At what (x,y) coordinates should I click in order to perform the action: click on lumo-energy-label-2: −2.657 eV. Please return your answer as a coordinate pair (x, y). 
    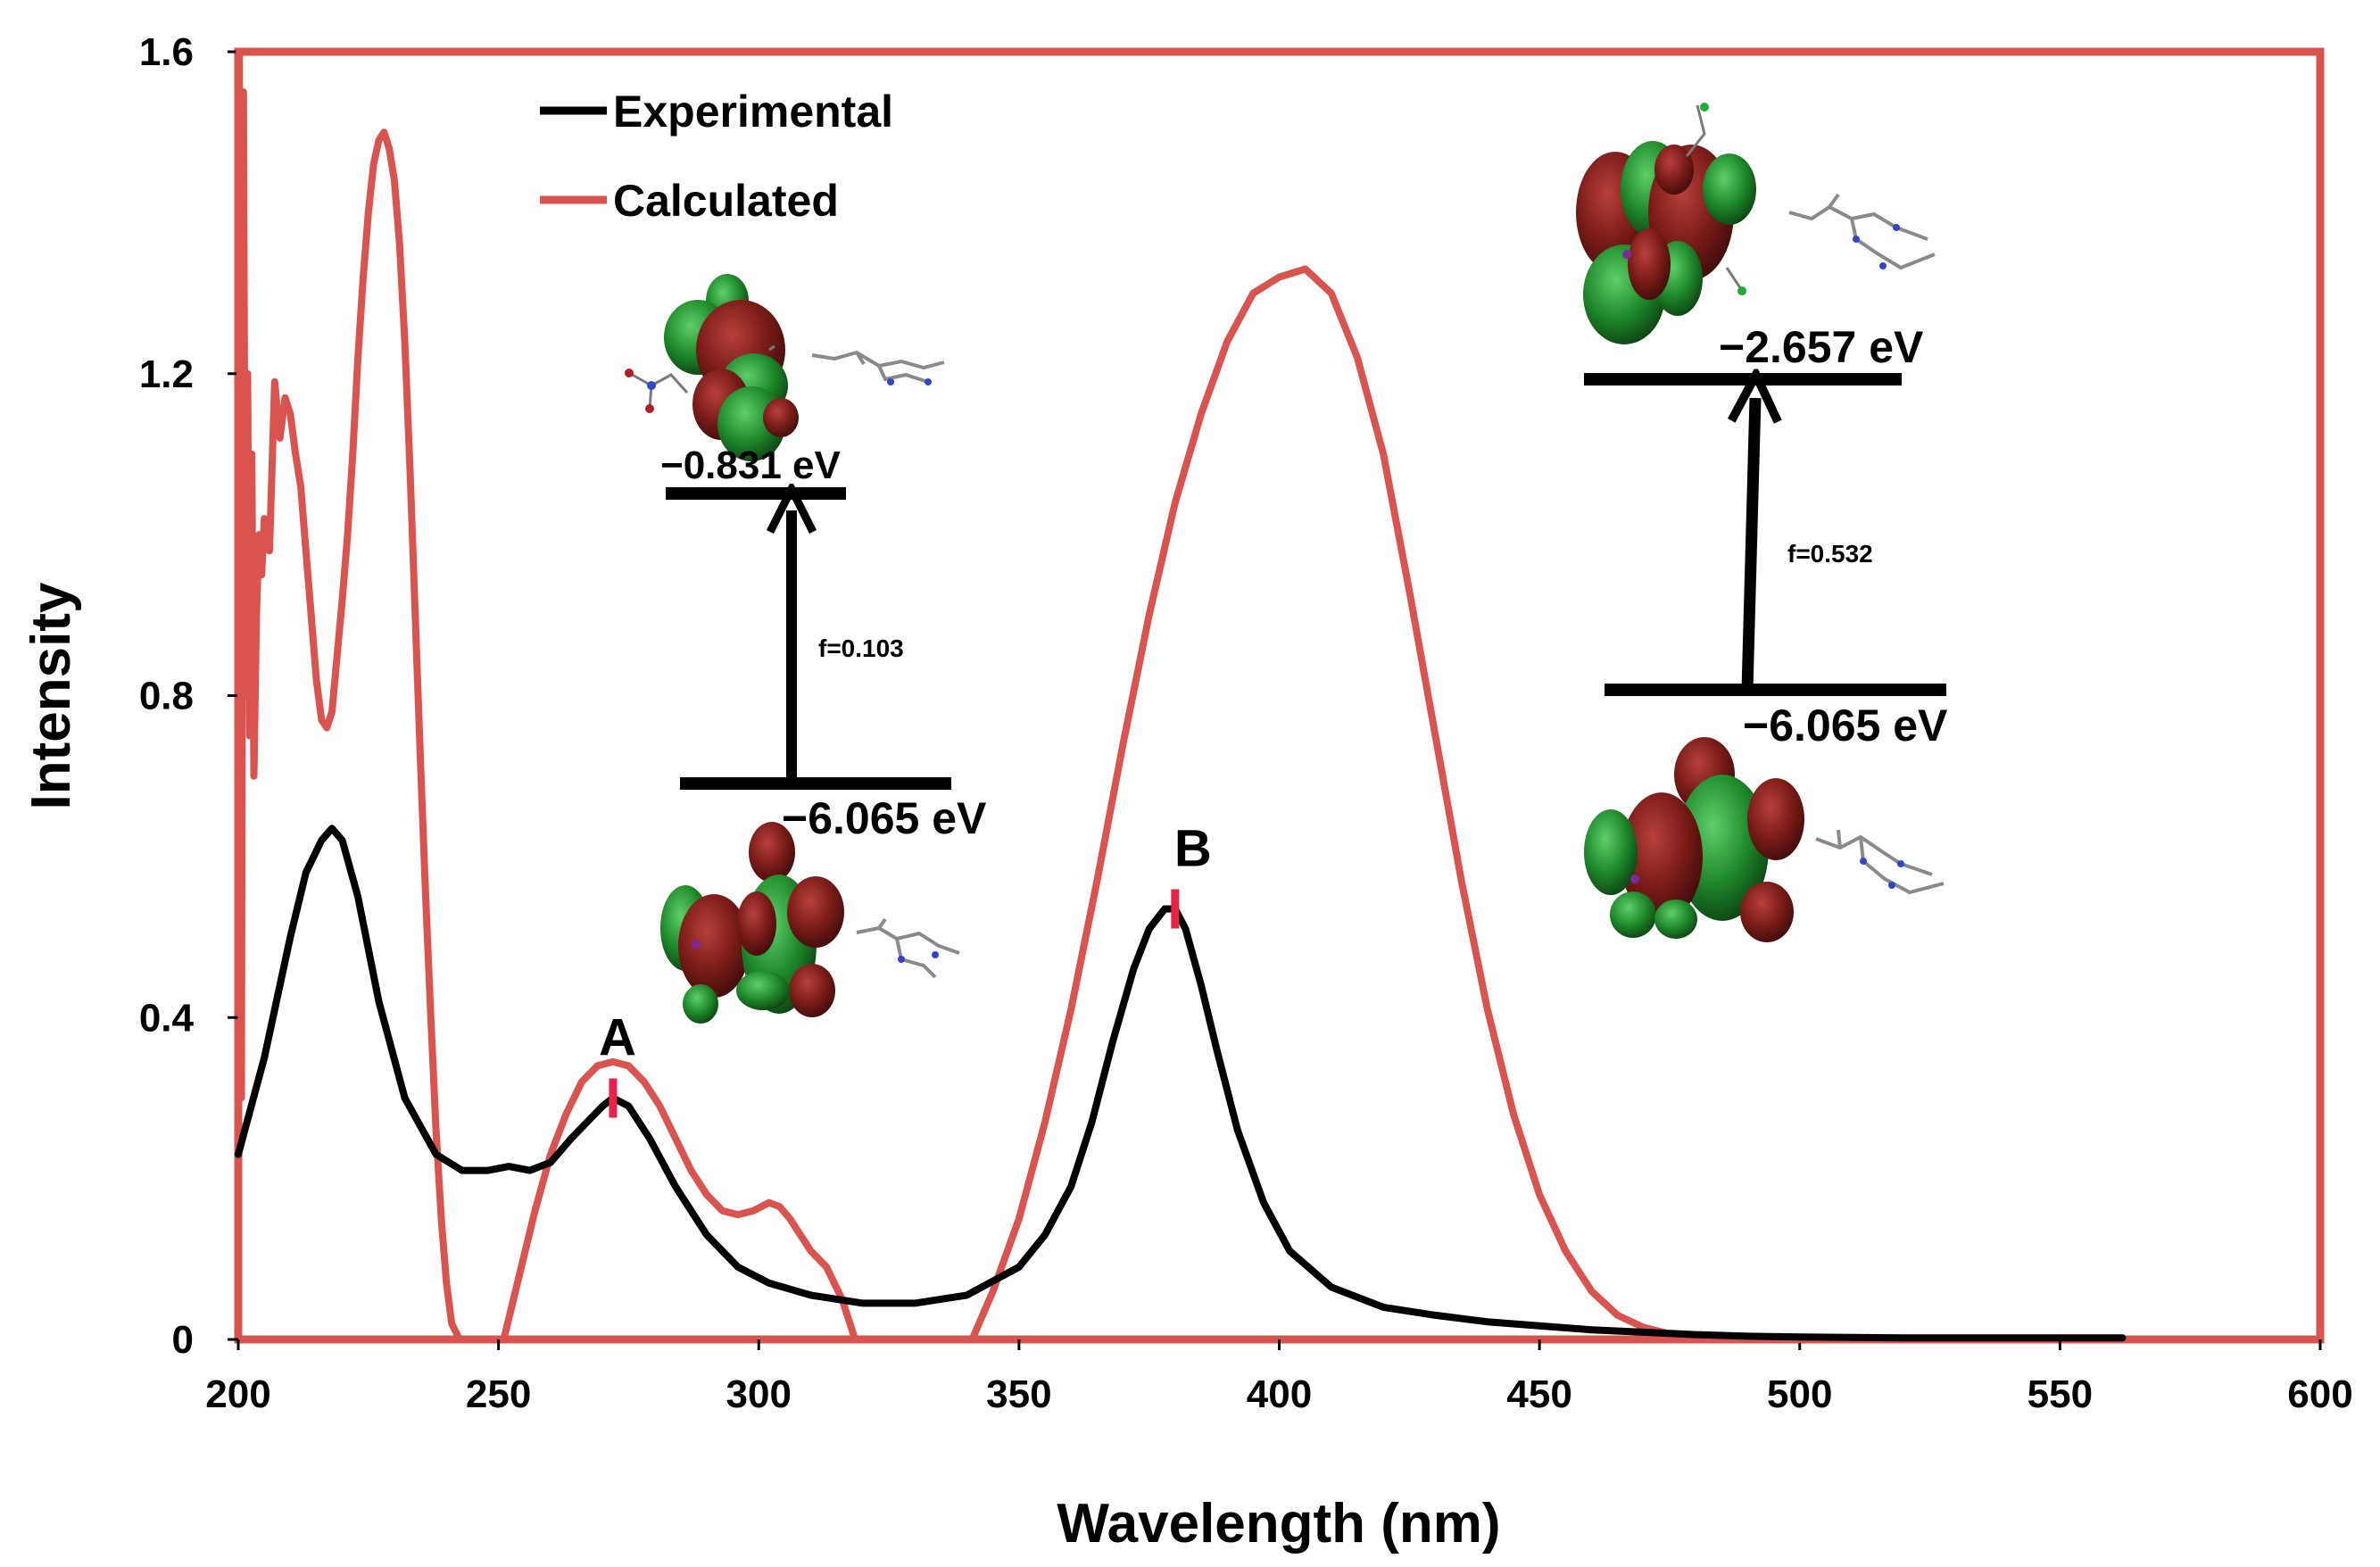
    Looking at the image, I should click on (1821, 347).